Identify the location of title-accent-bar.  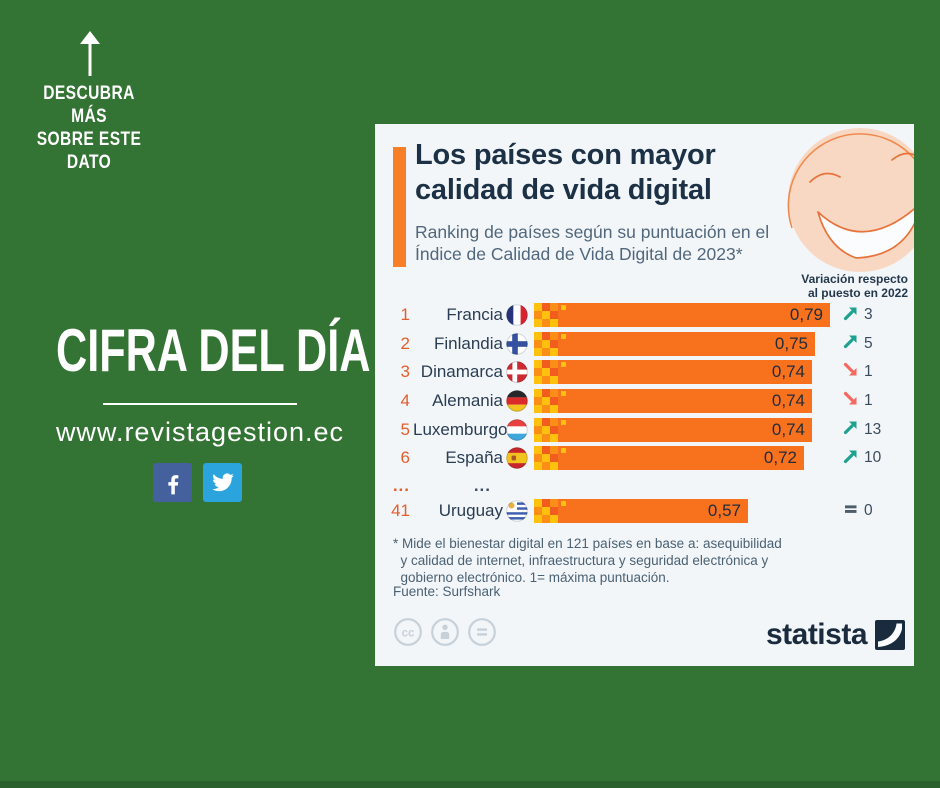
(399, 207).